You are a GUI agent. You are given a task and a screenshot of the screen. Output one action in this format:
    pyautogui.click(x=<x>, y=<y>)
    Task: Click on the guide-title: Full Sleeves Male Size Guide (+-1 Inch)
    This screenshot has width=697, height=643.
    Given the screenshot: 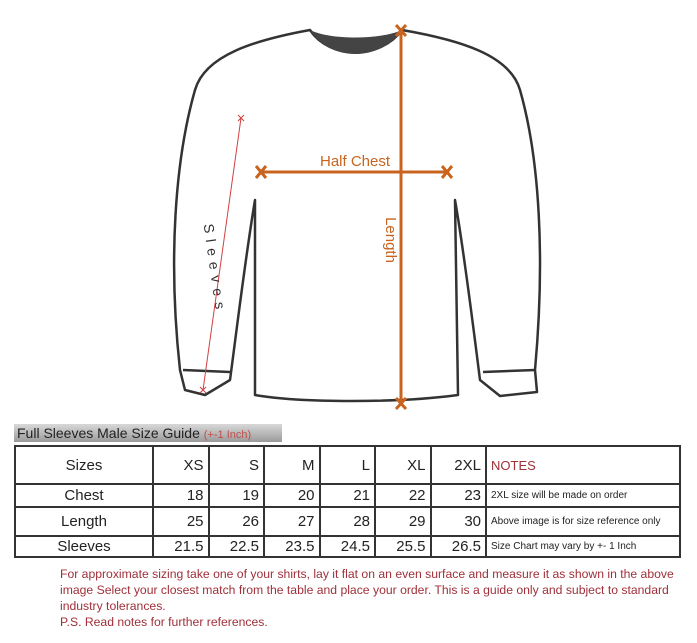 What is the action you would take?
    pyautogui.click(x=148, y=433)
    